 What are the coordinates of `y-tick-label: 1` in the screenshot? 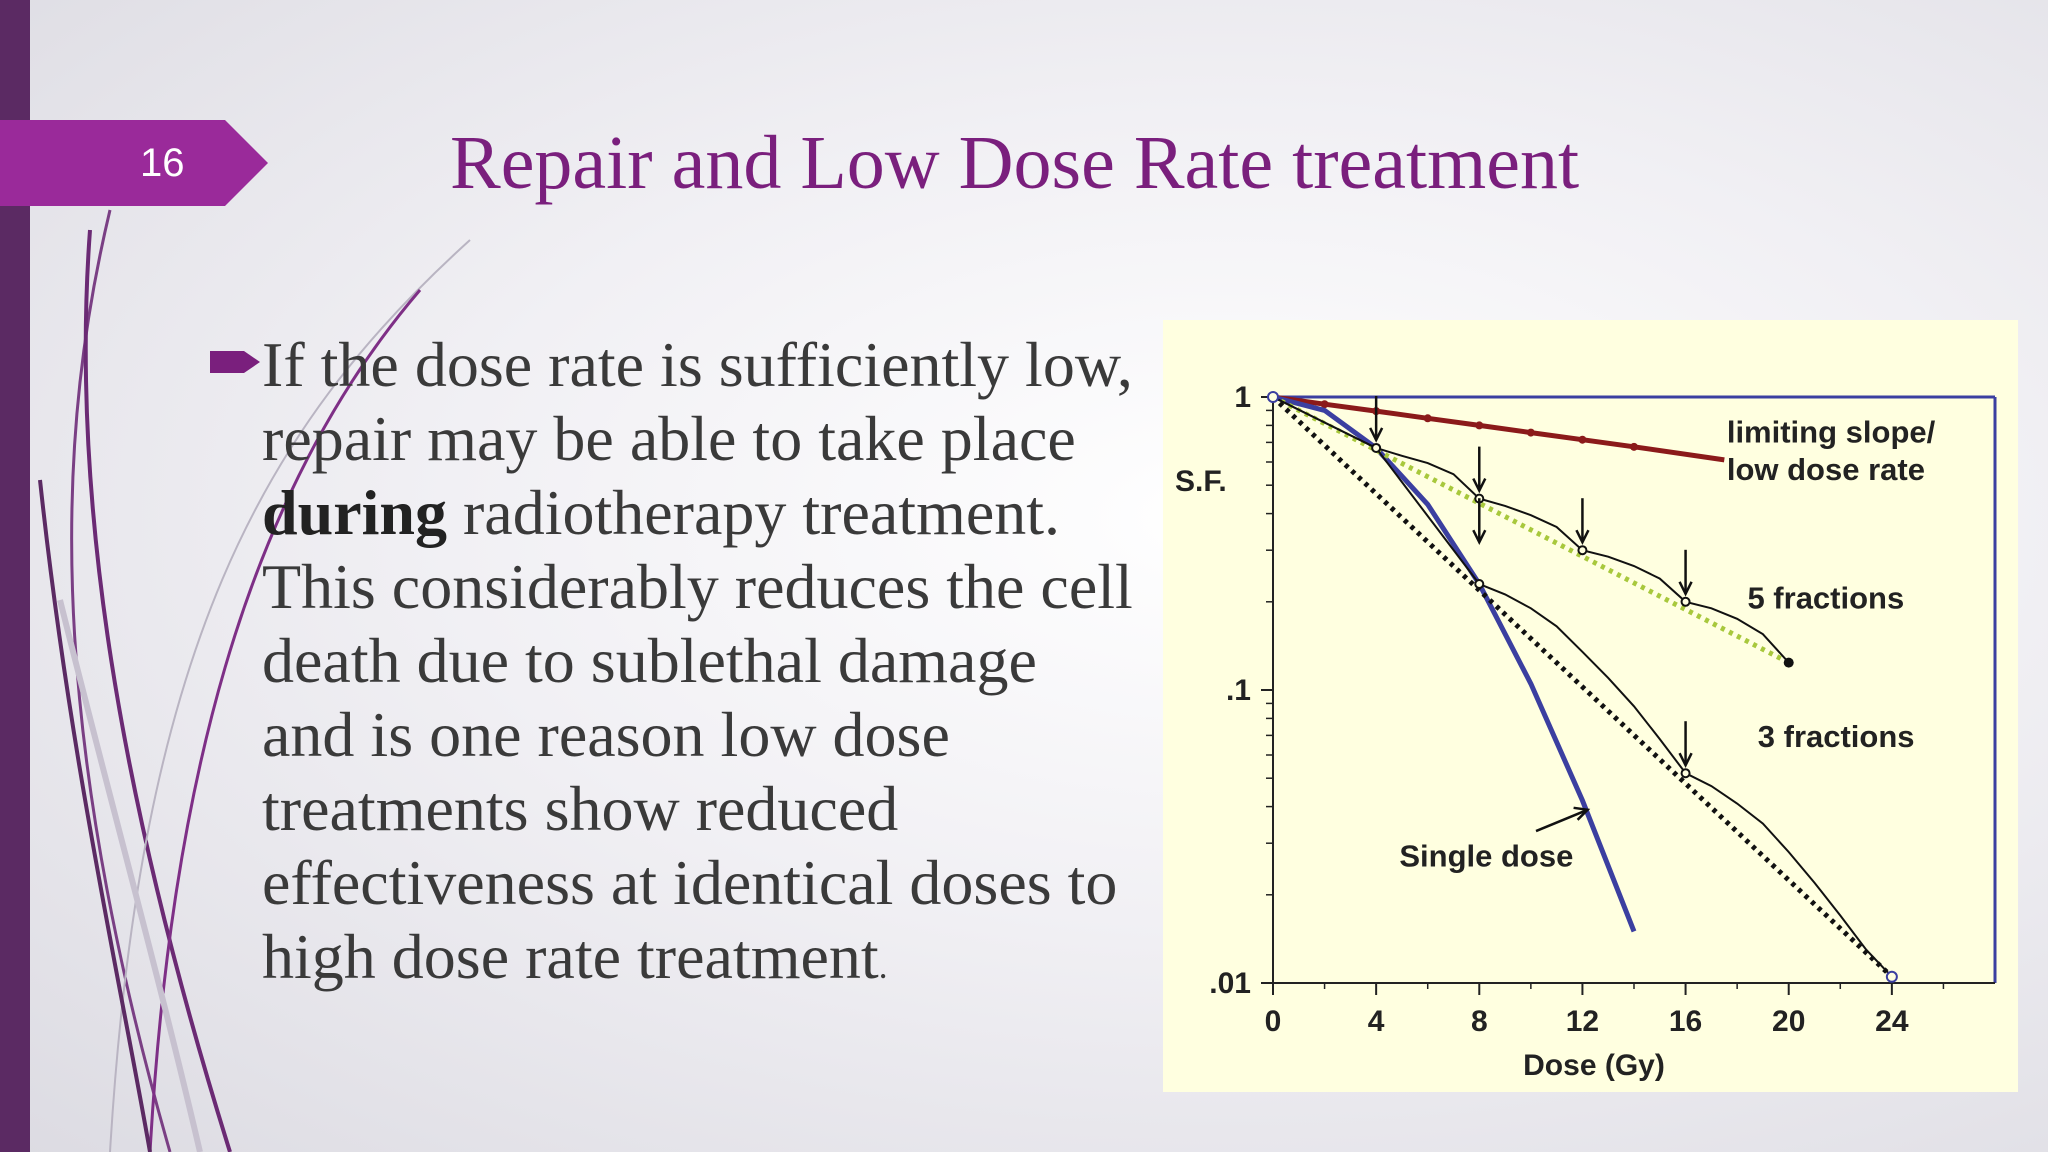 It's located at (1242, 397).